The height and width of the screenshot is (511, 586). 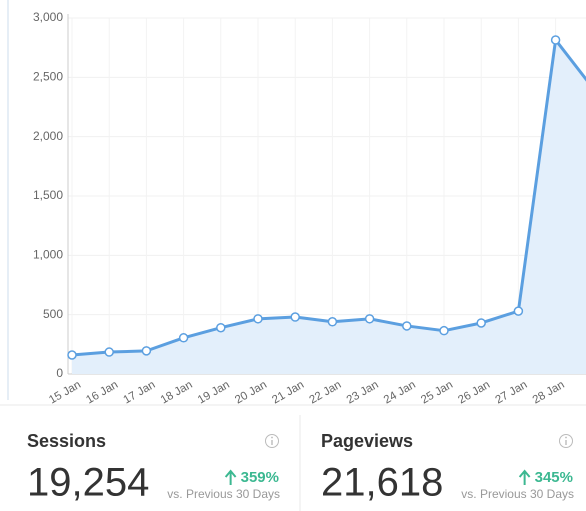 I want to click on stat-change: 345%, so click(x=554, y=477).